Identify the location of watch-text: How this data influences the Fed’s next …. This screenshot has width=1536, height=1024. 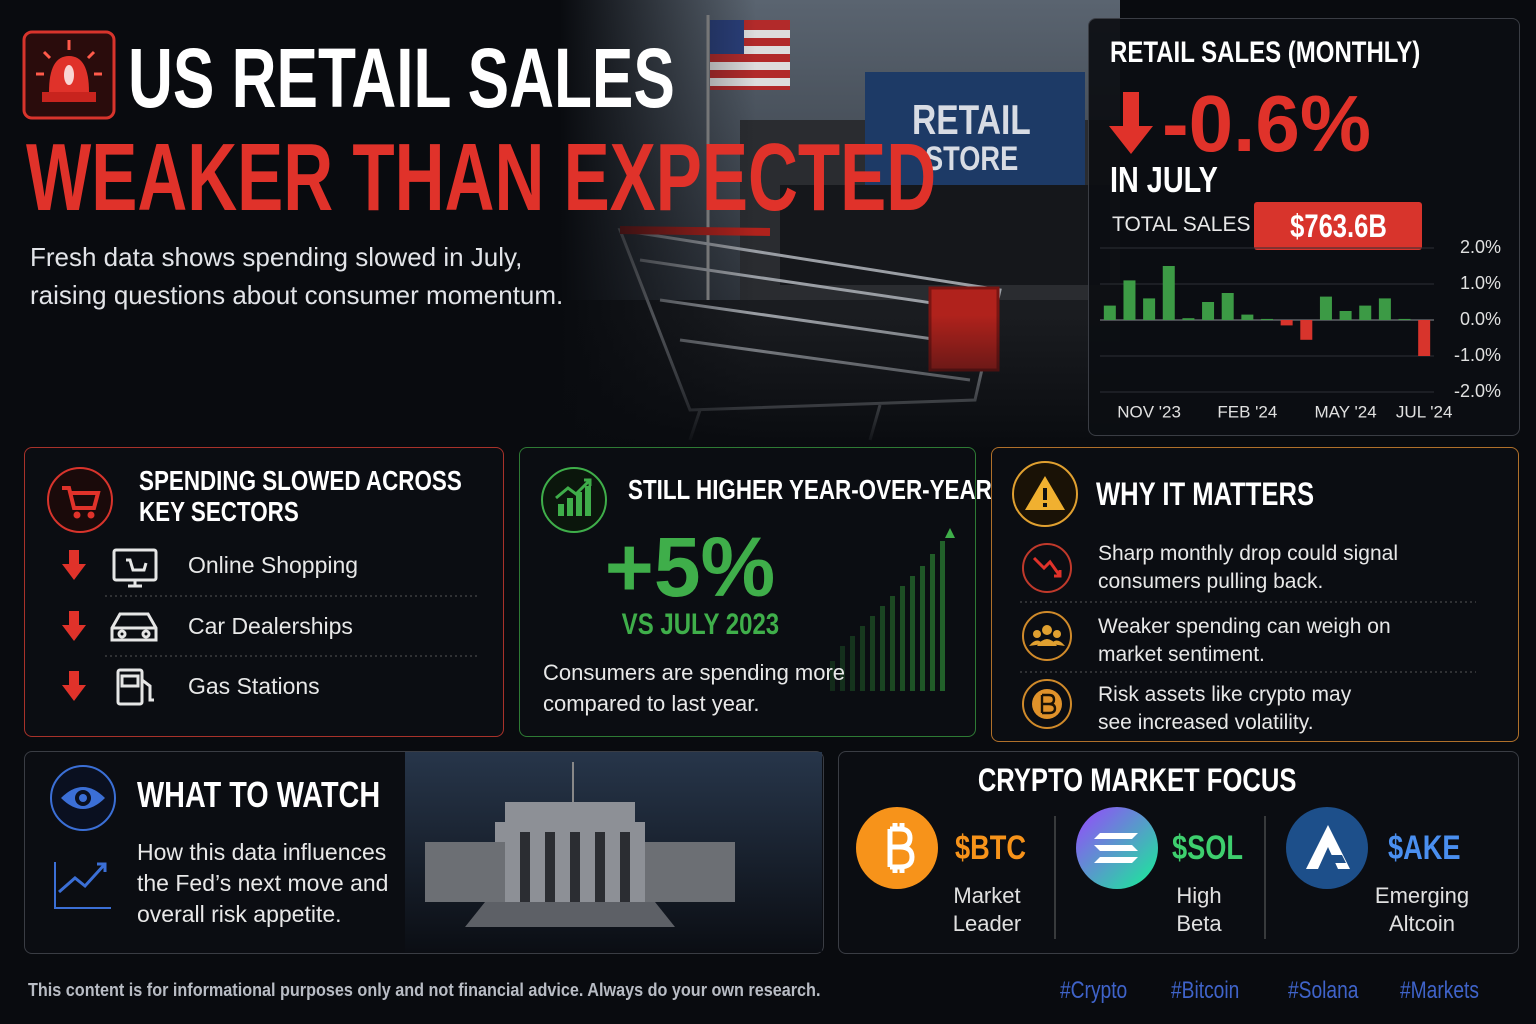
(262, 883).